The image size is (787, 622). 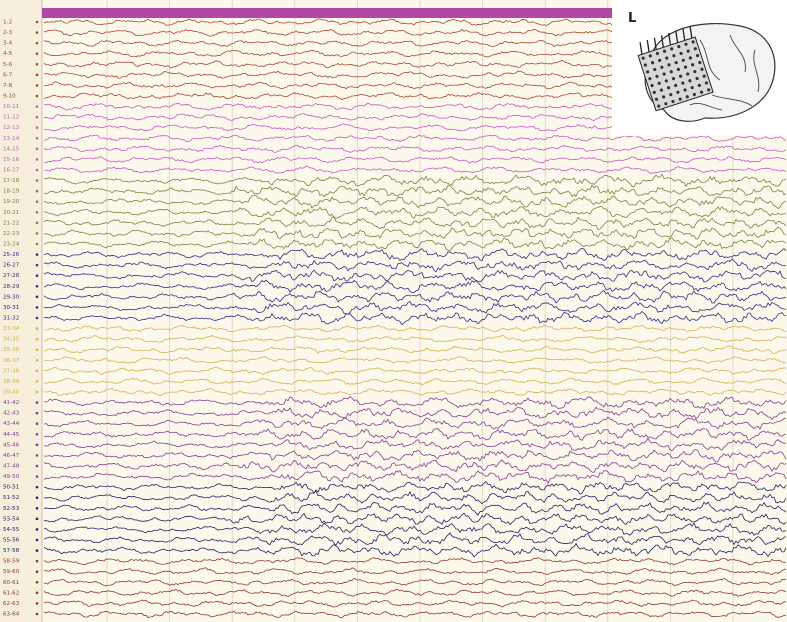 I want to click on channel-label: 12-13, so click(x=11, y=128).